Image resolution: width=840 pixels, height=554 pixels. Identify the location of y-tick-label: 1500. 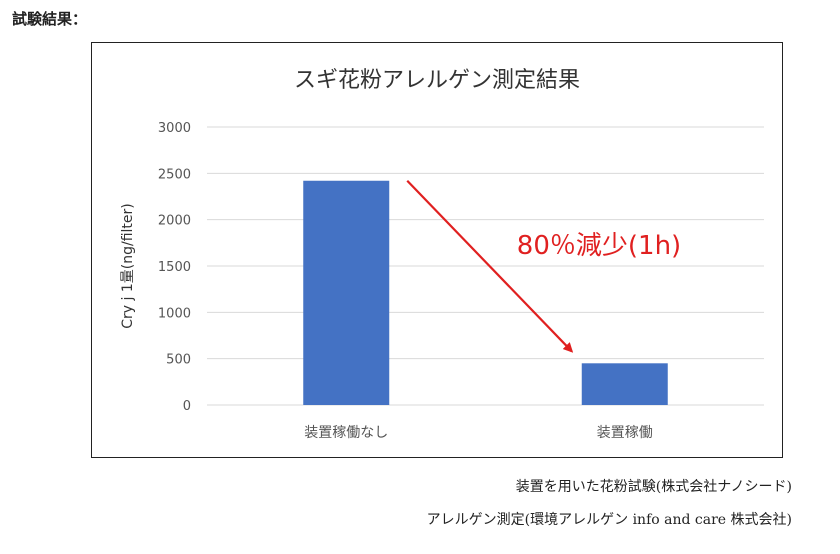
(174, 267).